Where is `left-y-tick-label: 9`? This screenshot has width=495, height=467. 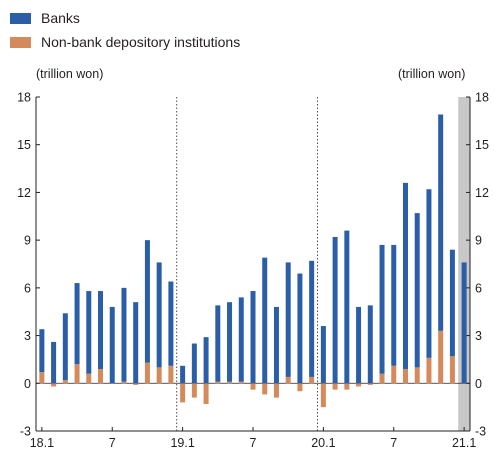
left-y-tick-label: 9 is located at coordinates (27, 241).